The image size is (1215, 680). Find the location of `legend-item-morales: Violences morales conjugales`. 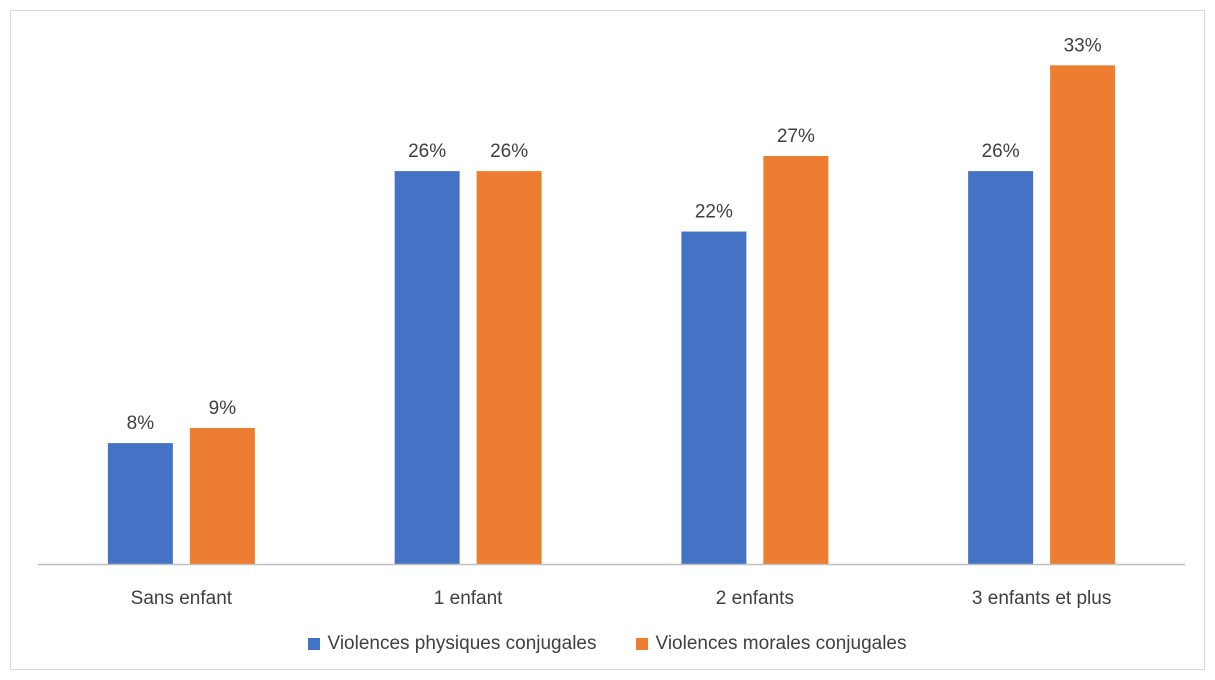

legend-item-morales: Violences morales conjugales is located at coordinates (771, 644).